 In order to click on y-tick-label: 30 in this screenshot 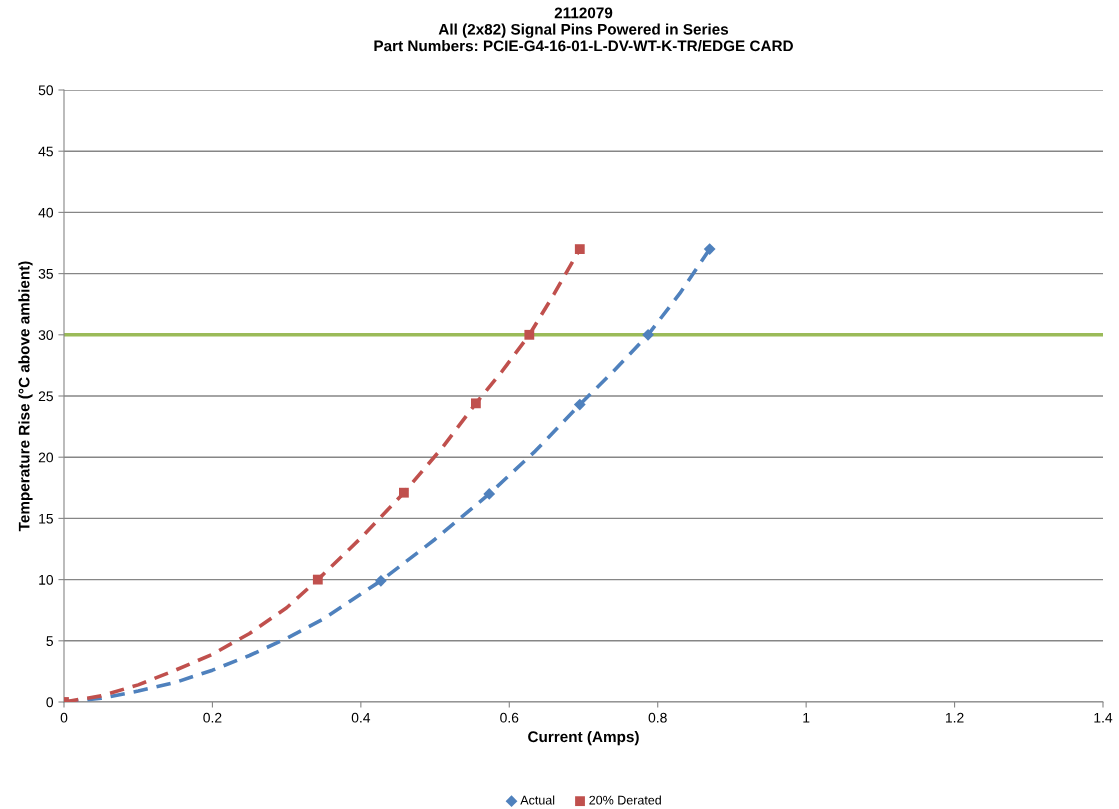, I will do `click(46, 335)`.